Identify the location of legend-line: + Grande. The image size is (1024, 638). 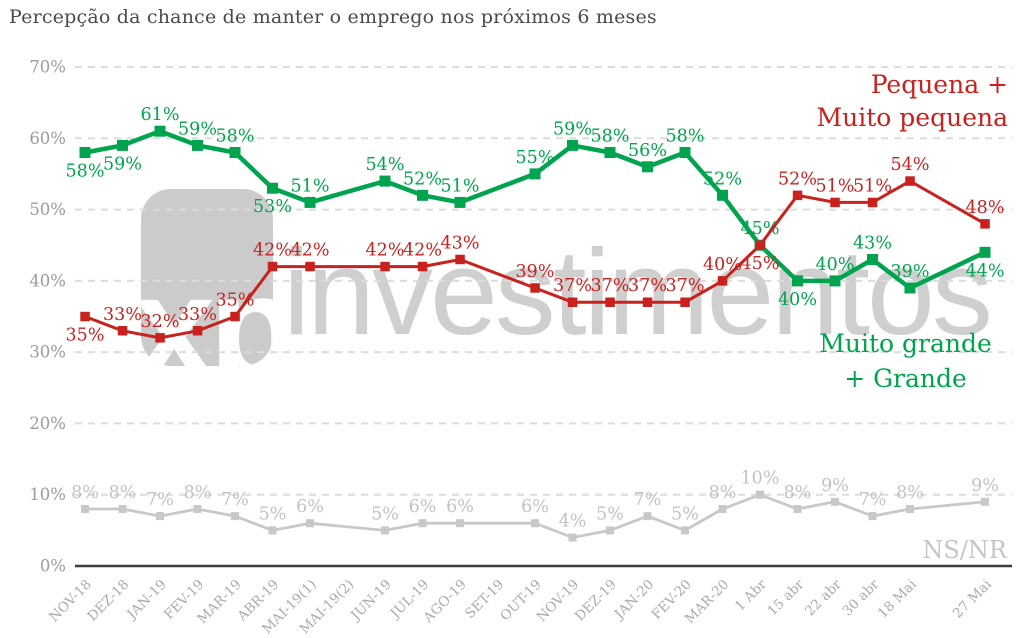
(905, 378).